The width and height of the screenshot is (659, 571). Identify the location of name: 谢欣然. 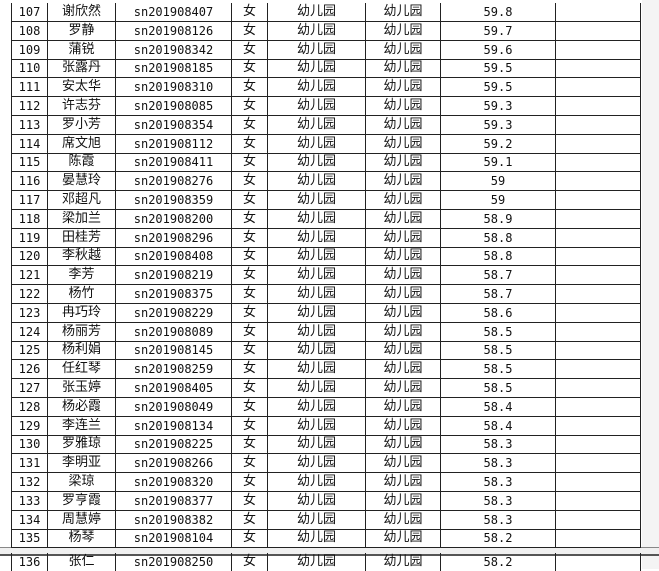
(81, 12).